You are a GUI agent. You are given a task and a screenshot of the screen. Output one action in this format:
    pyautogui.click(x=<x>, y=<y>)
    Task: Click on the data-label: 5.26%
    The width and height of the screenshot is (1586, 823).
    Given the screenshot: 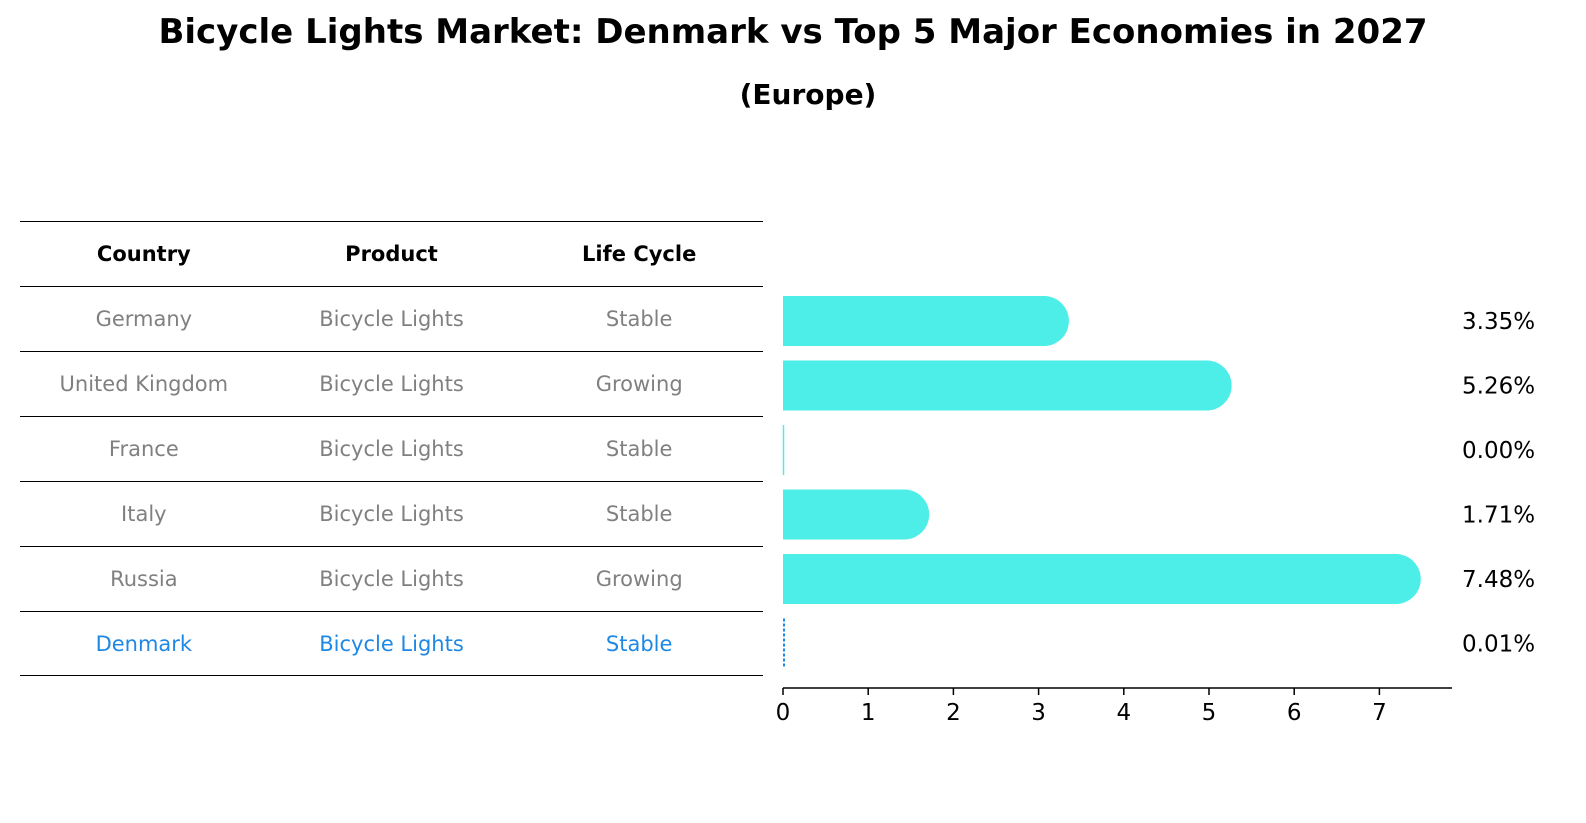 What is the action you would take?
    pyautogui.click(x=1498, y=387)
    